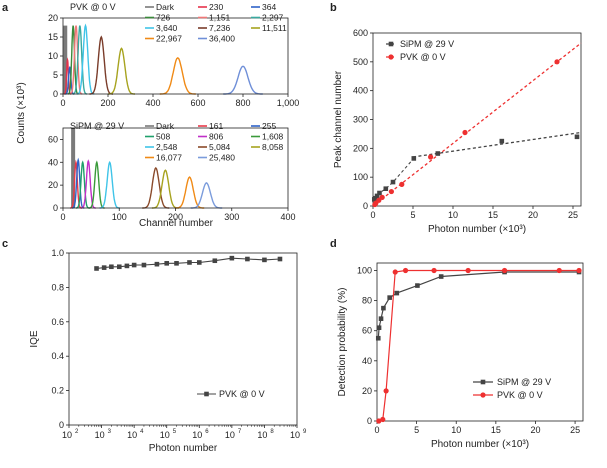 Image resolution: width=607 pixels, height=468 pixels. I want to click on legend-label: 230, so click(216, 7).